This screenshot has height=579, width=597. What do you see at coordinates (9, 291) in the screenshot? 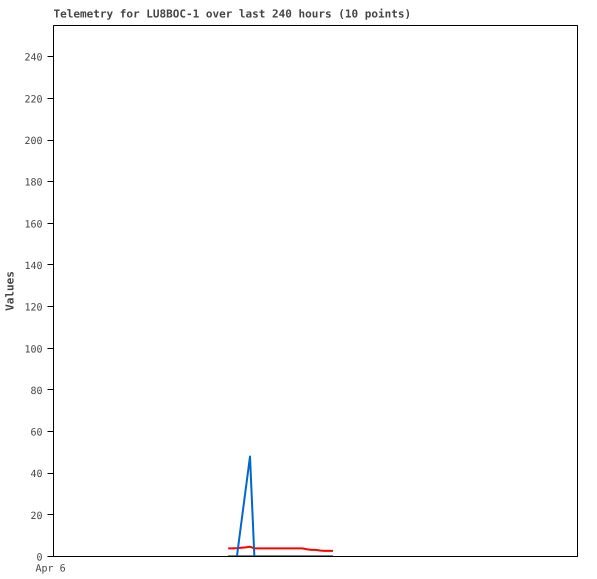
I see `y-axis-title: Values` at bounding box center [9, 291].